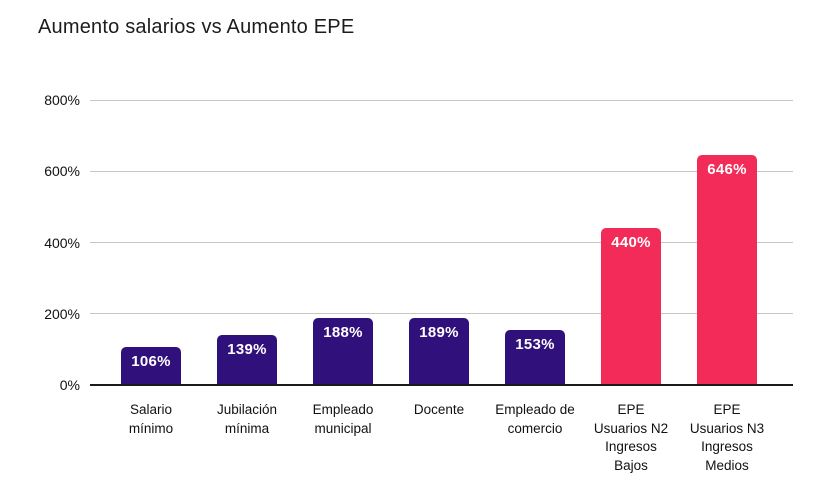 The height and width of the screenshot is (498, 830). I want to click on y-axis-tick-label: 600%, so click(62, 171).